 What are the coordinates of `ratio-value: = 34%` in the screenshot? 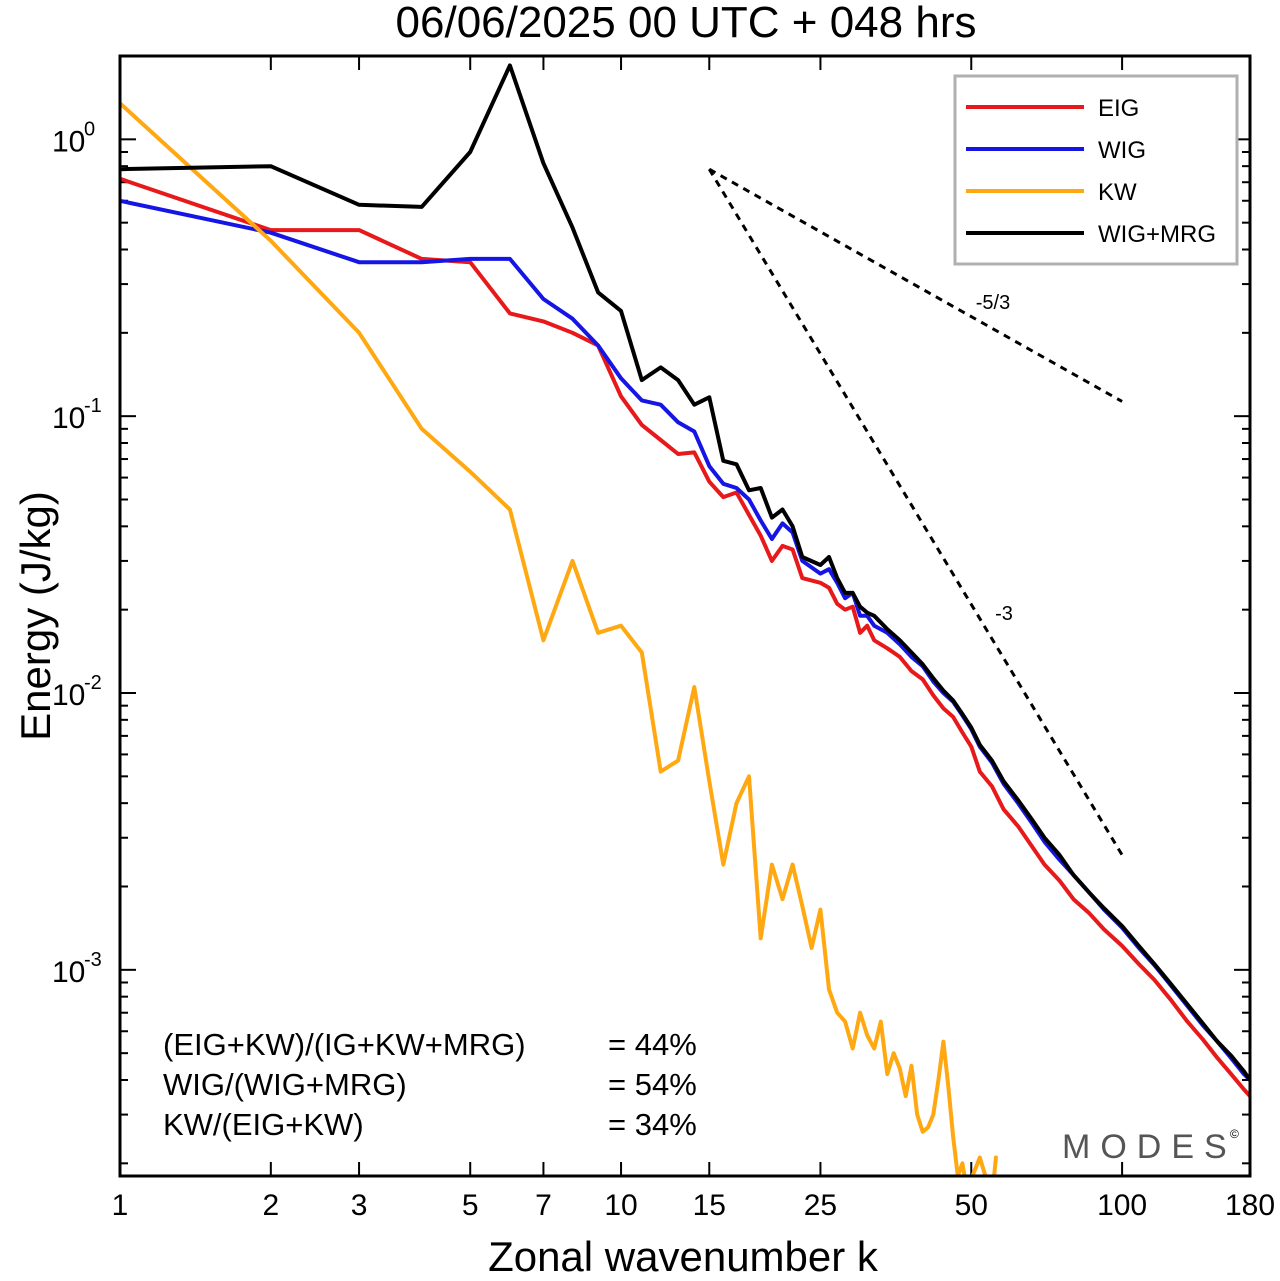 It's located at (652, 1124).